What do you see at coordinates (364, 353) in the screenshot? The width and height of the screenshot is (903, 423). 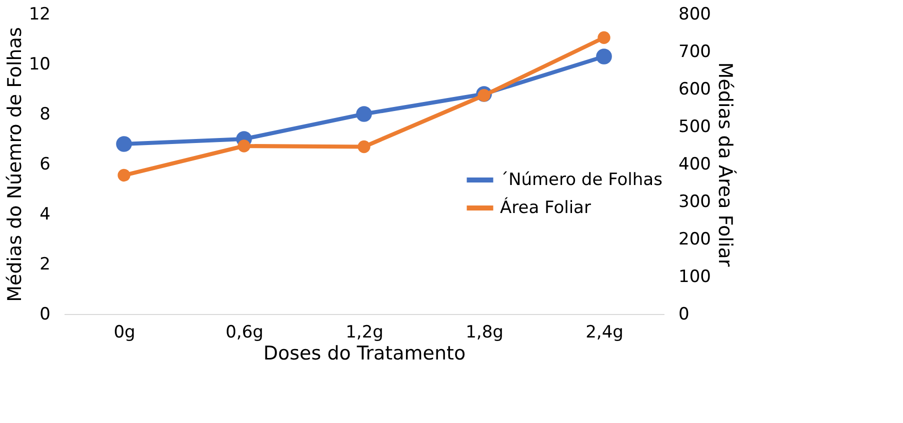 I see `x-axis-title: Doses do Tratamento` at bounding box center [364, 353].